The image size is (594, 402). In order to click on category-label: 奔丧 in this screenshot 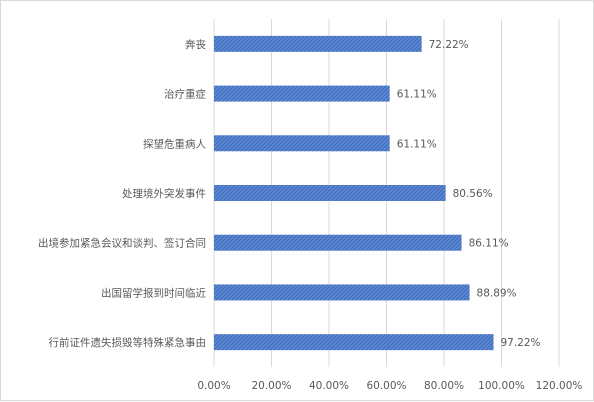, I will do `click(195, 44)`.